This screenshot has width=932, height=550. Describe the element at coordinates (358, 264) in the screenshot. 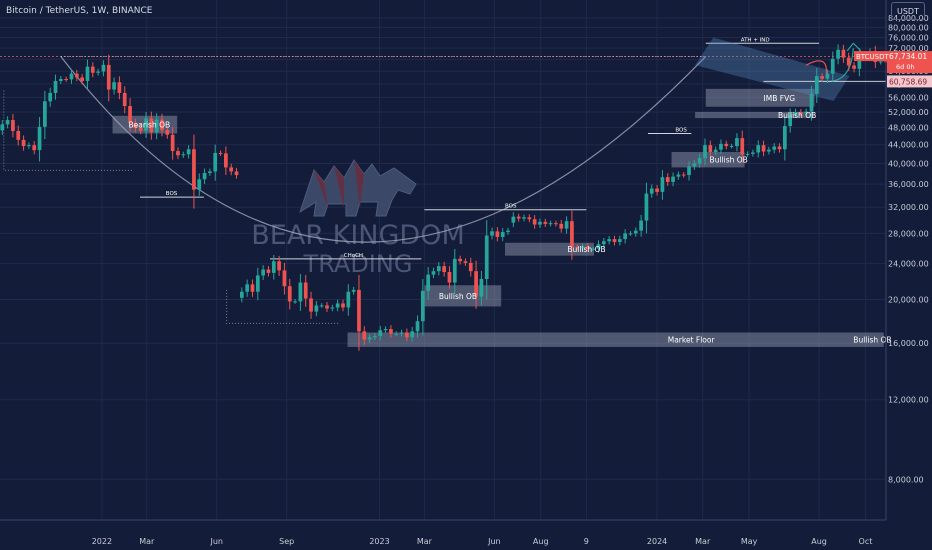

I see `watermark-line-2: TRADING` at that location.